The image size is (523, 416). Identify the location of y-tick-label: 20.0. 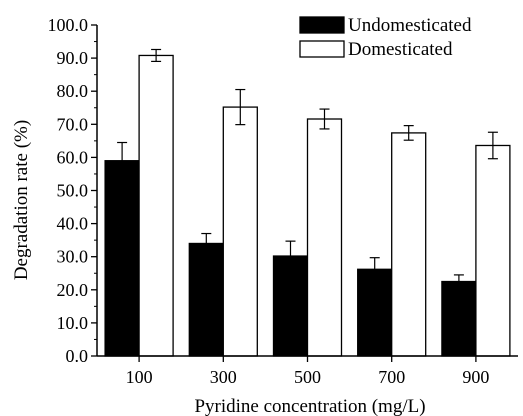
(73, 290).